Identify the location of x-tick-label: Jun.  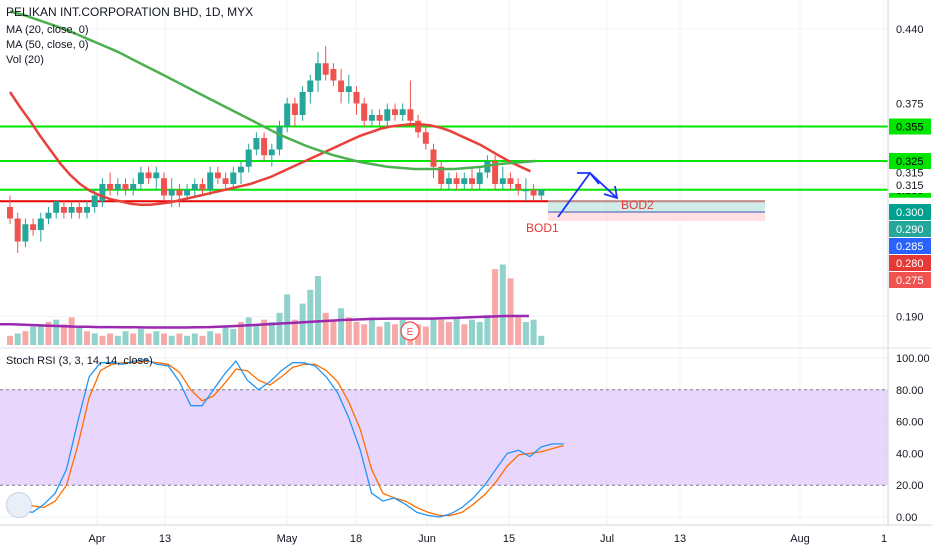
(427, 539).